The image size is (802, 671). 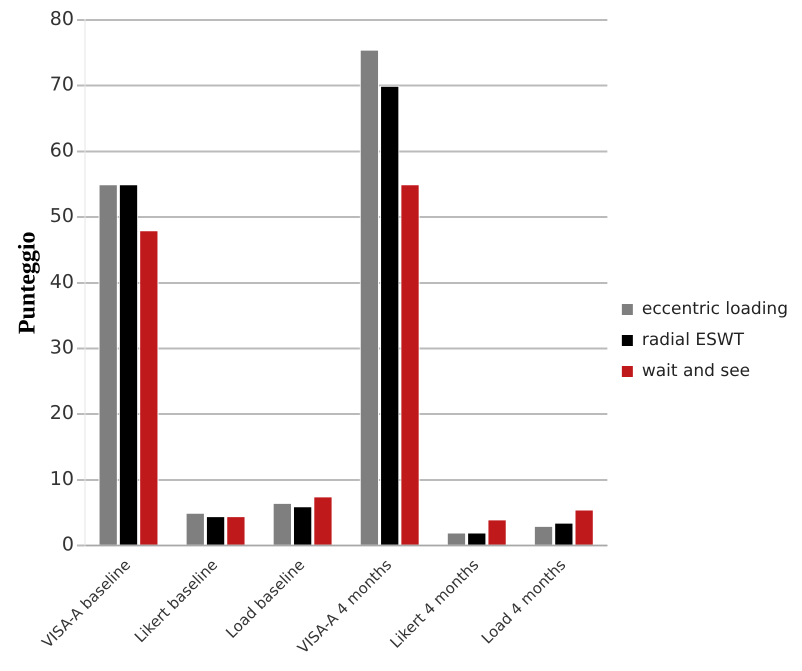 I want to click on y-tick-label: 60, so click(x=62, y=150).